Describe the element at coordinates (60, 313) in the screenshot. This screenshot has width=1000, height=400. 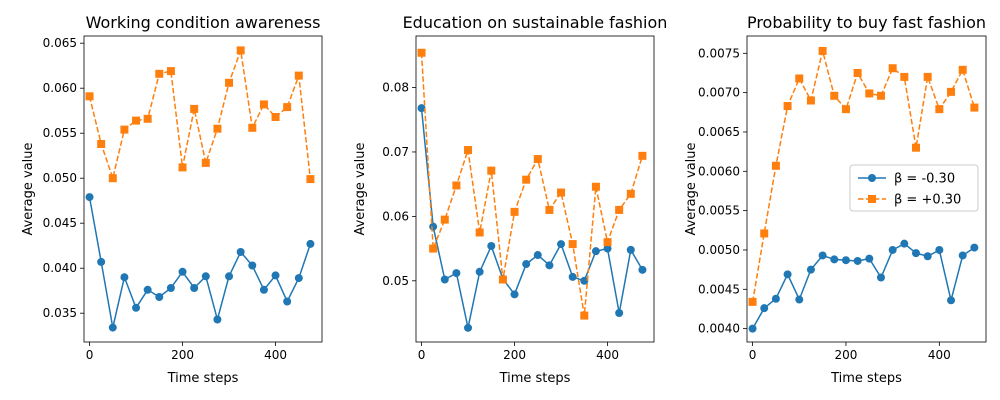
I see `y-tick-label: 0.035` at that location.